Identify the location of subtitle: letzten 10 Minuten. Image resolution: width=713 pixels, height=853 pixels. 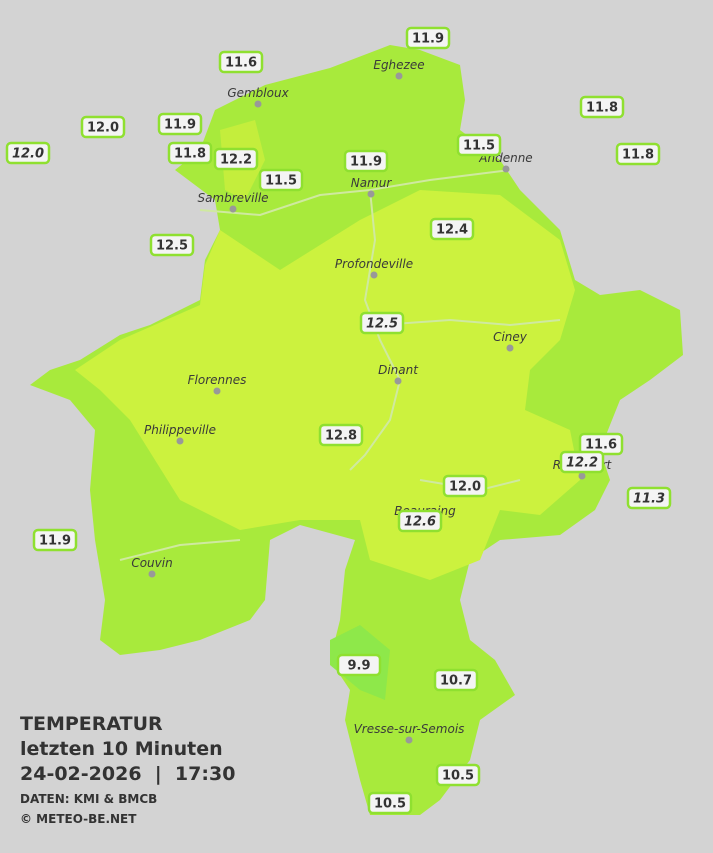
(121, 749).